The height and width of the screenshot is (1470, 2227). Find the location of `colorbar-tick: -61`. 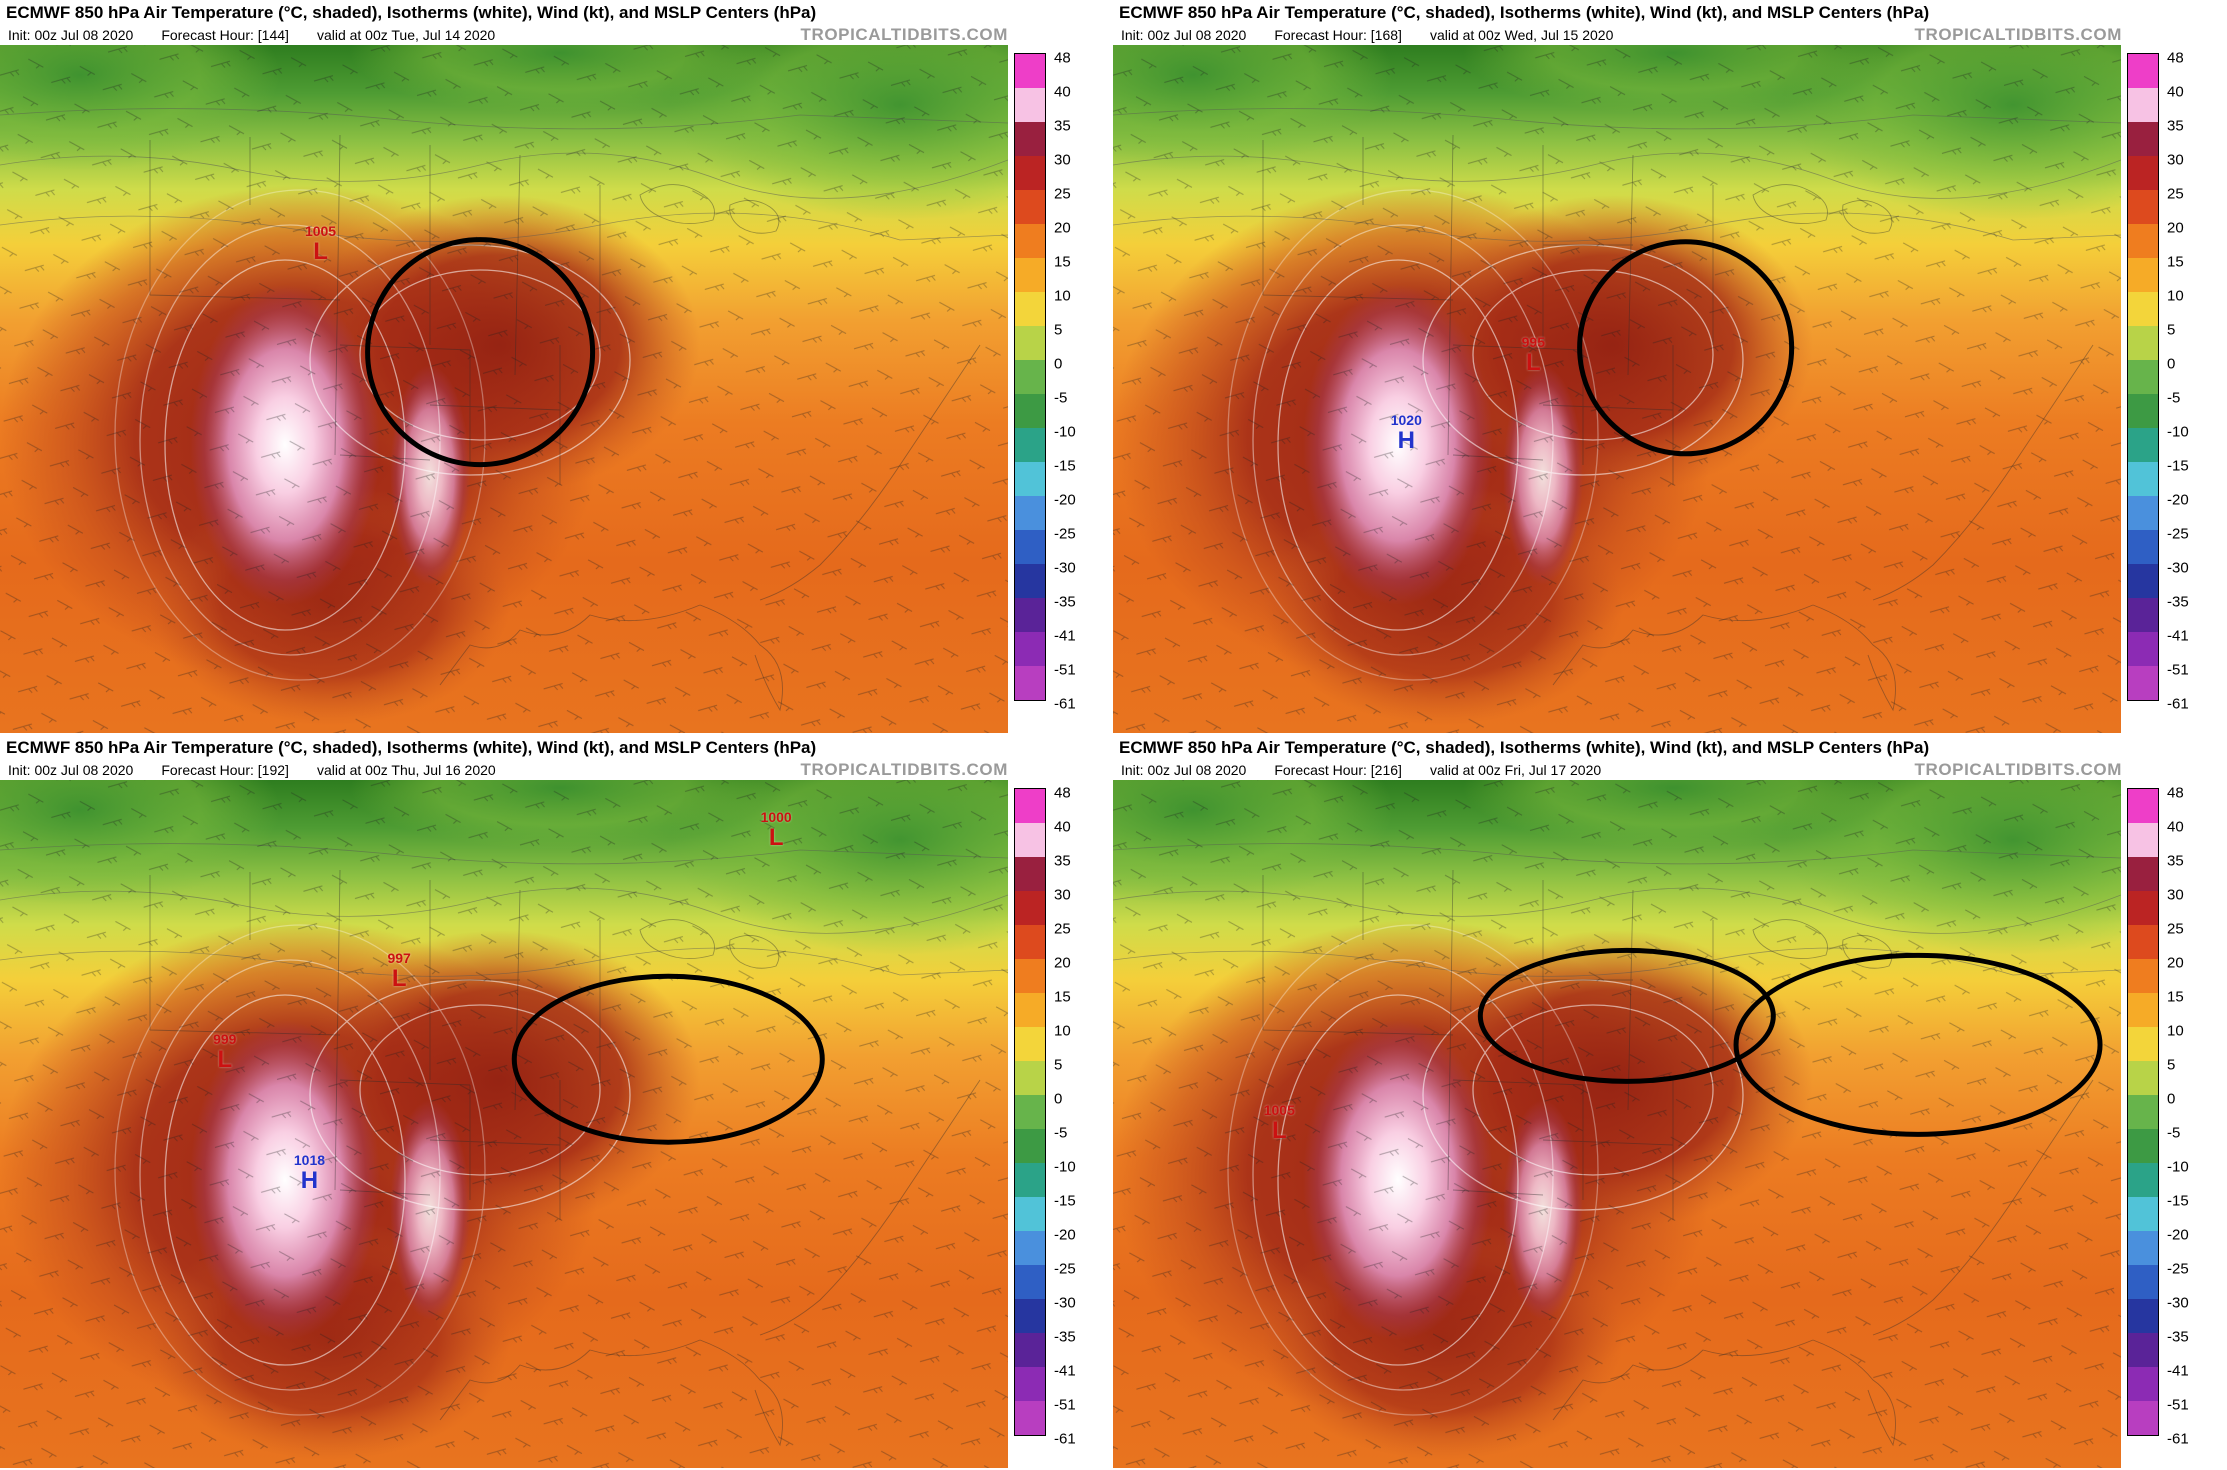

colorbar-tick: -61 is located at coordinates (1065, 1439).